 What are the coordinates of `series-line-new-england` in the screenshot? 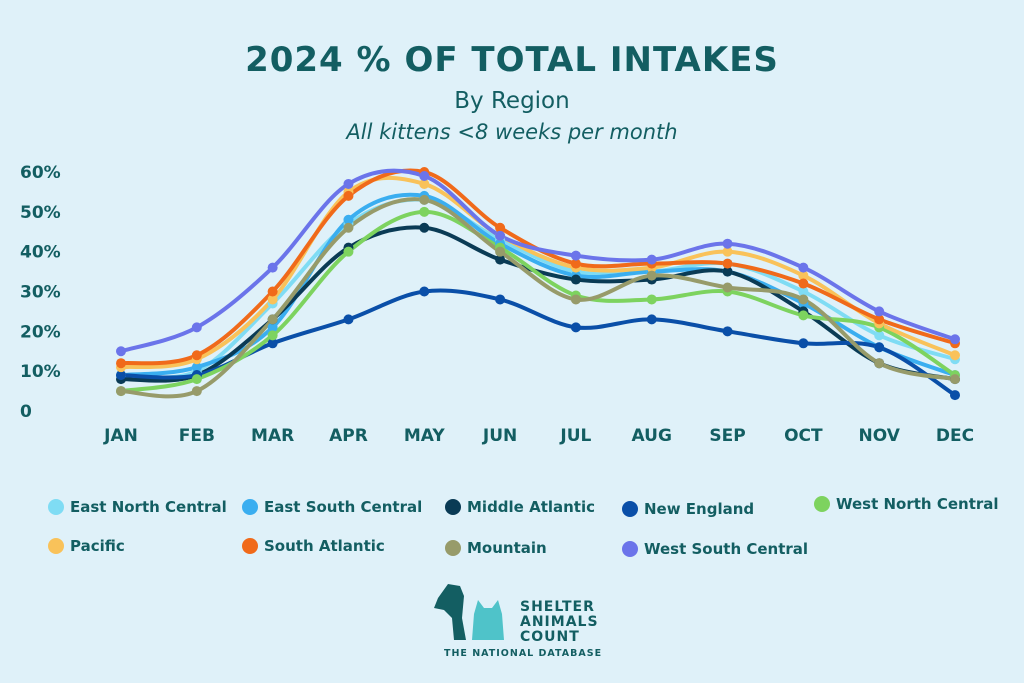 It's located at (538, 343).